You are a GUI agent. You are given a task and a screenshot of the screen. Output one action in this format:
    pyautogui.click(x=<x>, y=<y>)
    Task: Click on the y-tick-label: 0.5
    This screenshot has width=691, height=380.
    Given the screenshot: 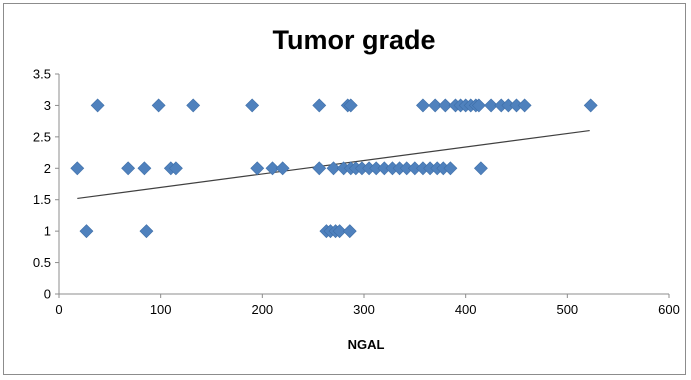 What is the action you would take?
    pyautogui.click(x=42, y=262)
    